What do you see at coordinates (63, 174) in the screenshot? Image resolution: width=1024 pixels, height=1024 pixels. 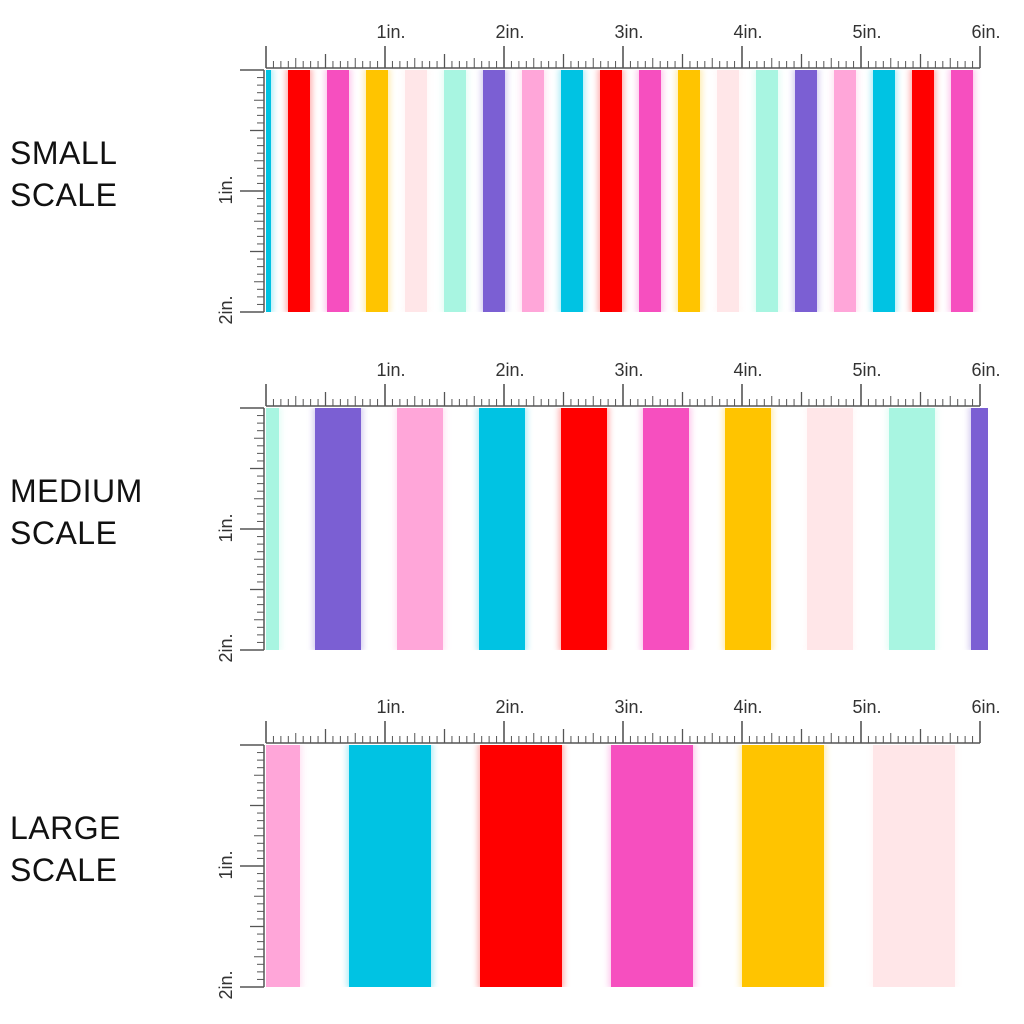 I see `small-scale-label: SMALL SCALE` at bounding box center [63, 174].